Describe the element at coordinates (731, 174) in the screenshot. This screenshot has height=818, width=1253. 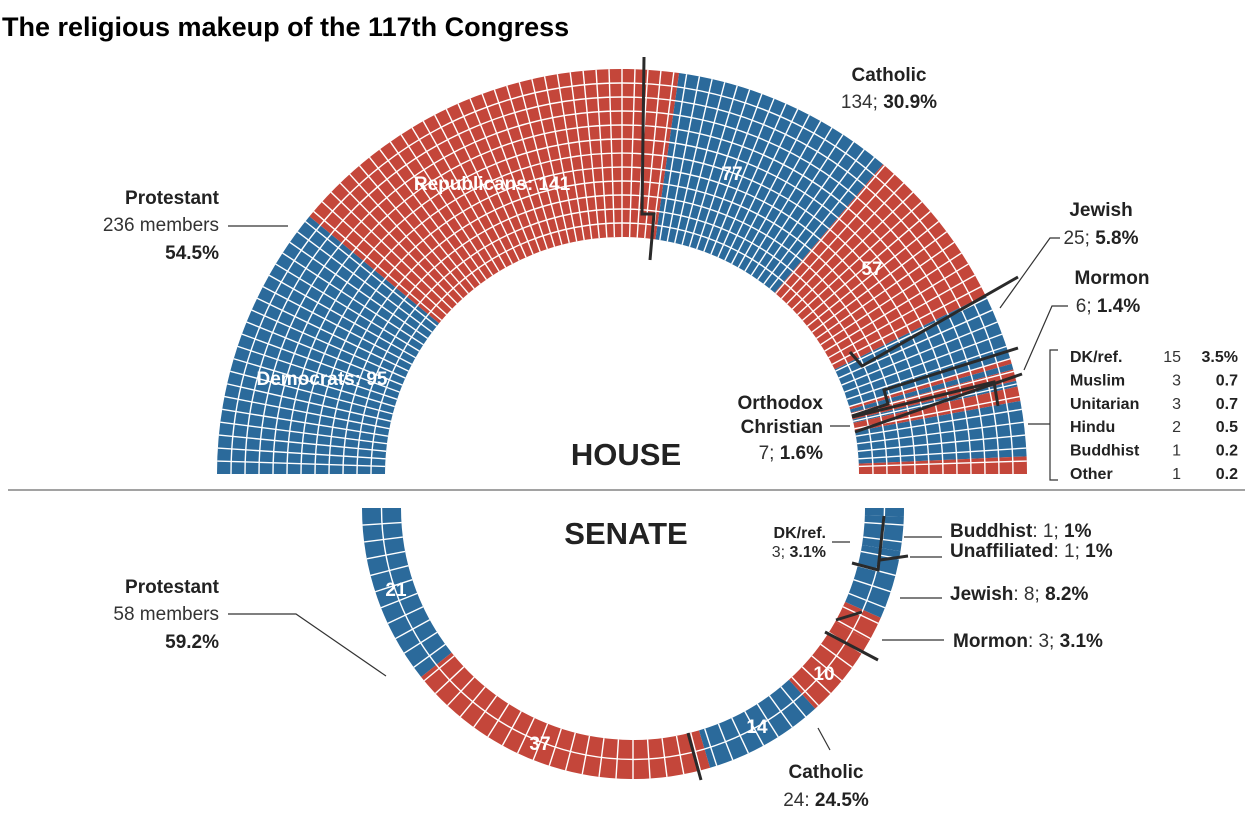
I see `house-catholic-dem-count: 77` at that location.